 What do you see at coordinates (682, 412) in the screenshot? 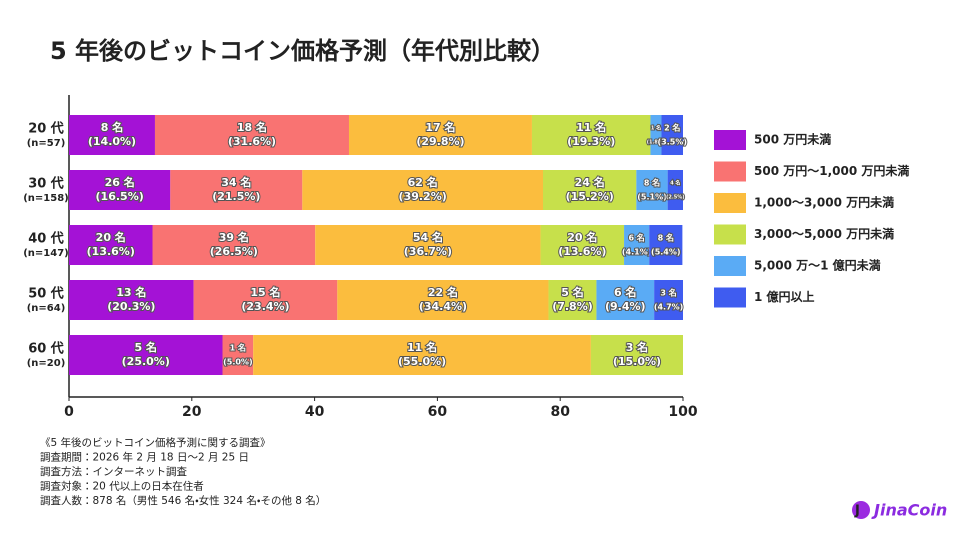
I see `x-tick-label: 100` at bounding box center [682, 412].